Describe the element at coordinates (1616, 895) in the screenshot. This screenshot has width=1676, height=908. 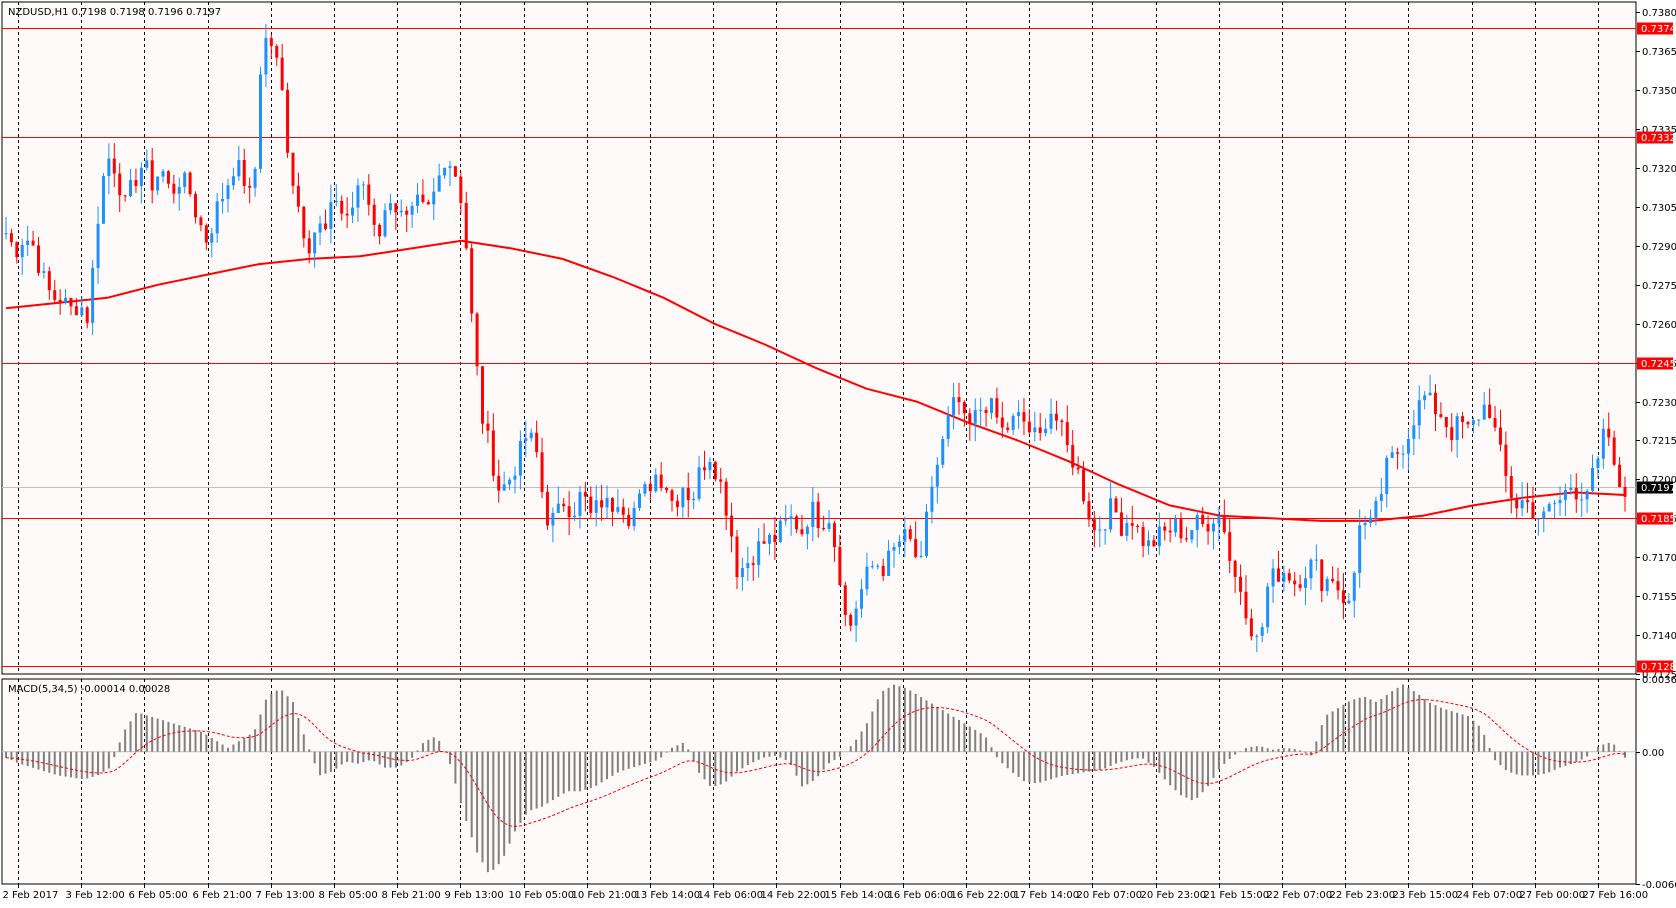
I see `time-tick-label: 27 Feb 16:00` at that location.